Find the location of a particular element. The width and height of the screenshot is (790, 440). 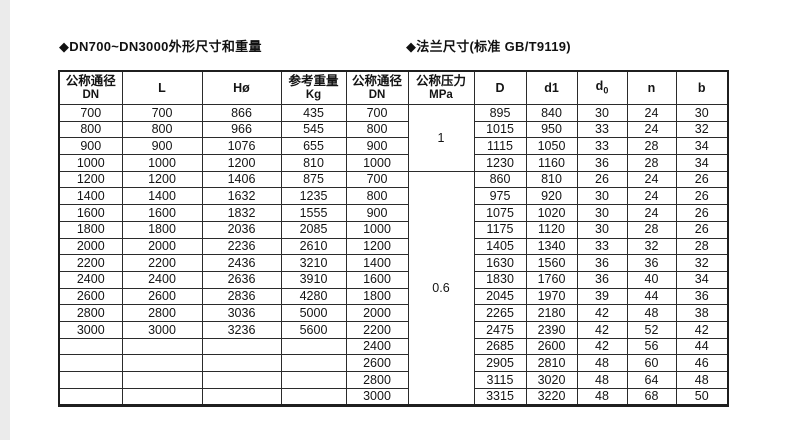

table-cell: 4280 is located at coordinates (313, 296).